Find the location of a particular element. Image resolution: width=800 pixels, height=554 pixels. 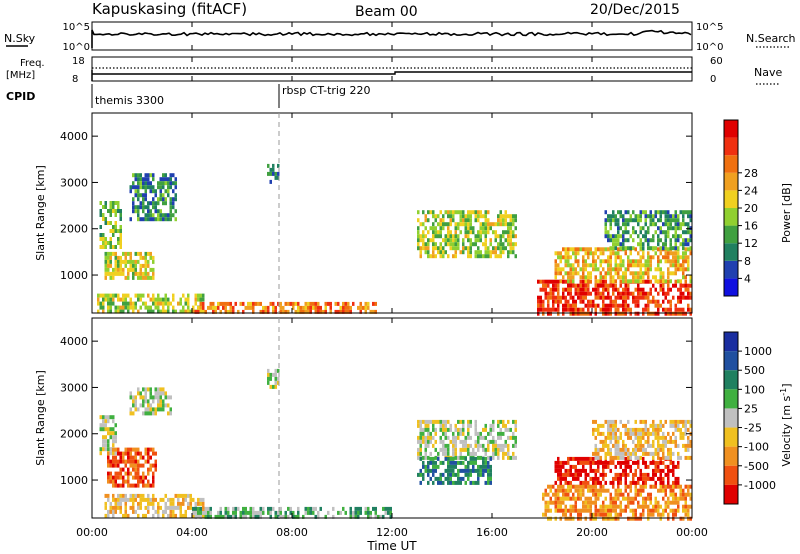

nsky-trace is located at coordinates (391, 38).